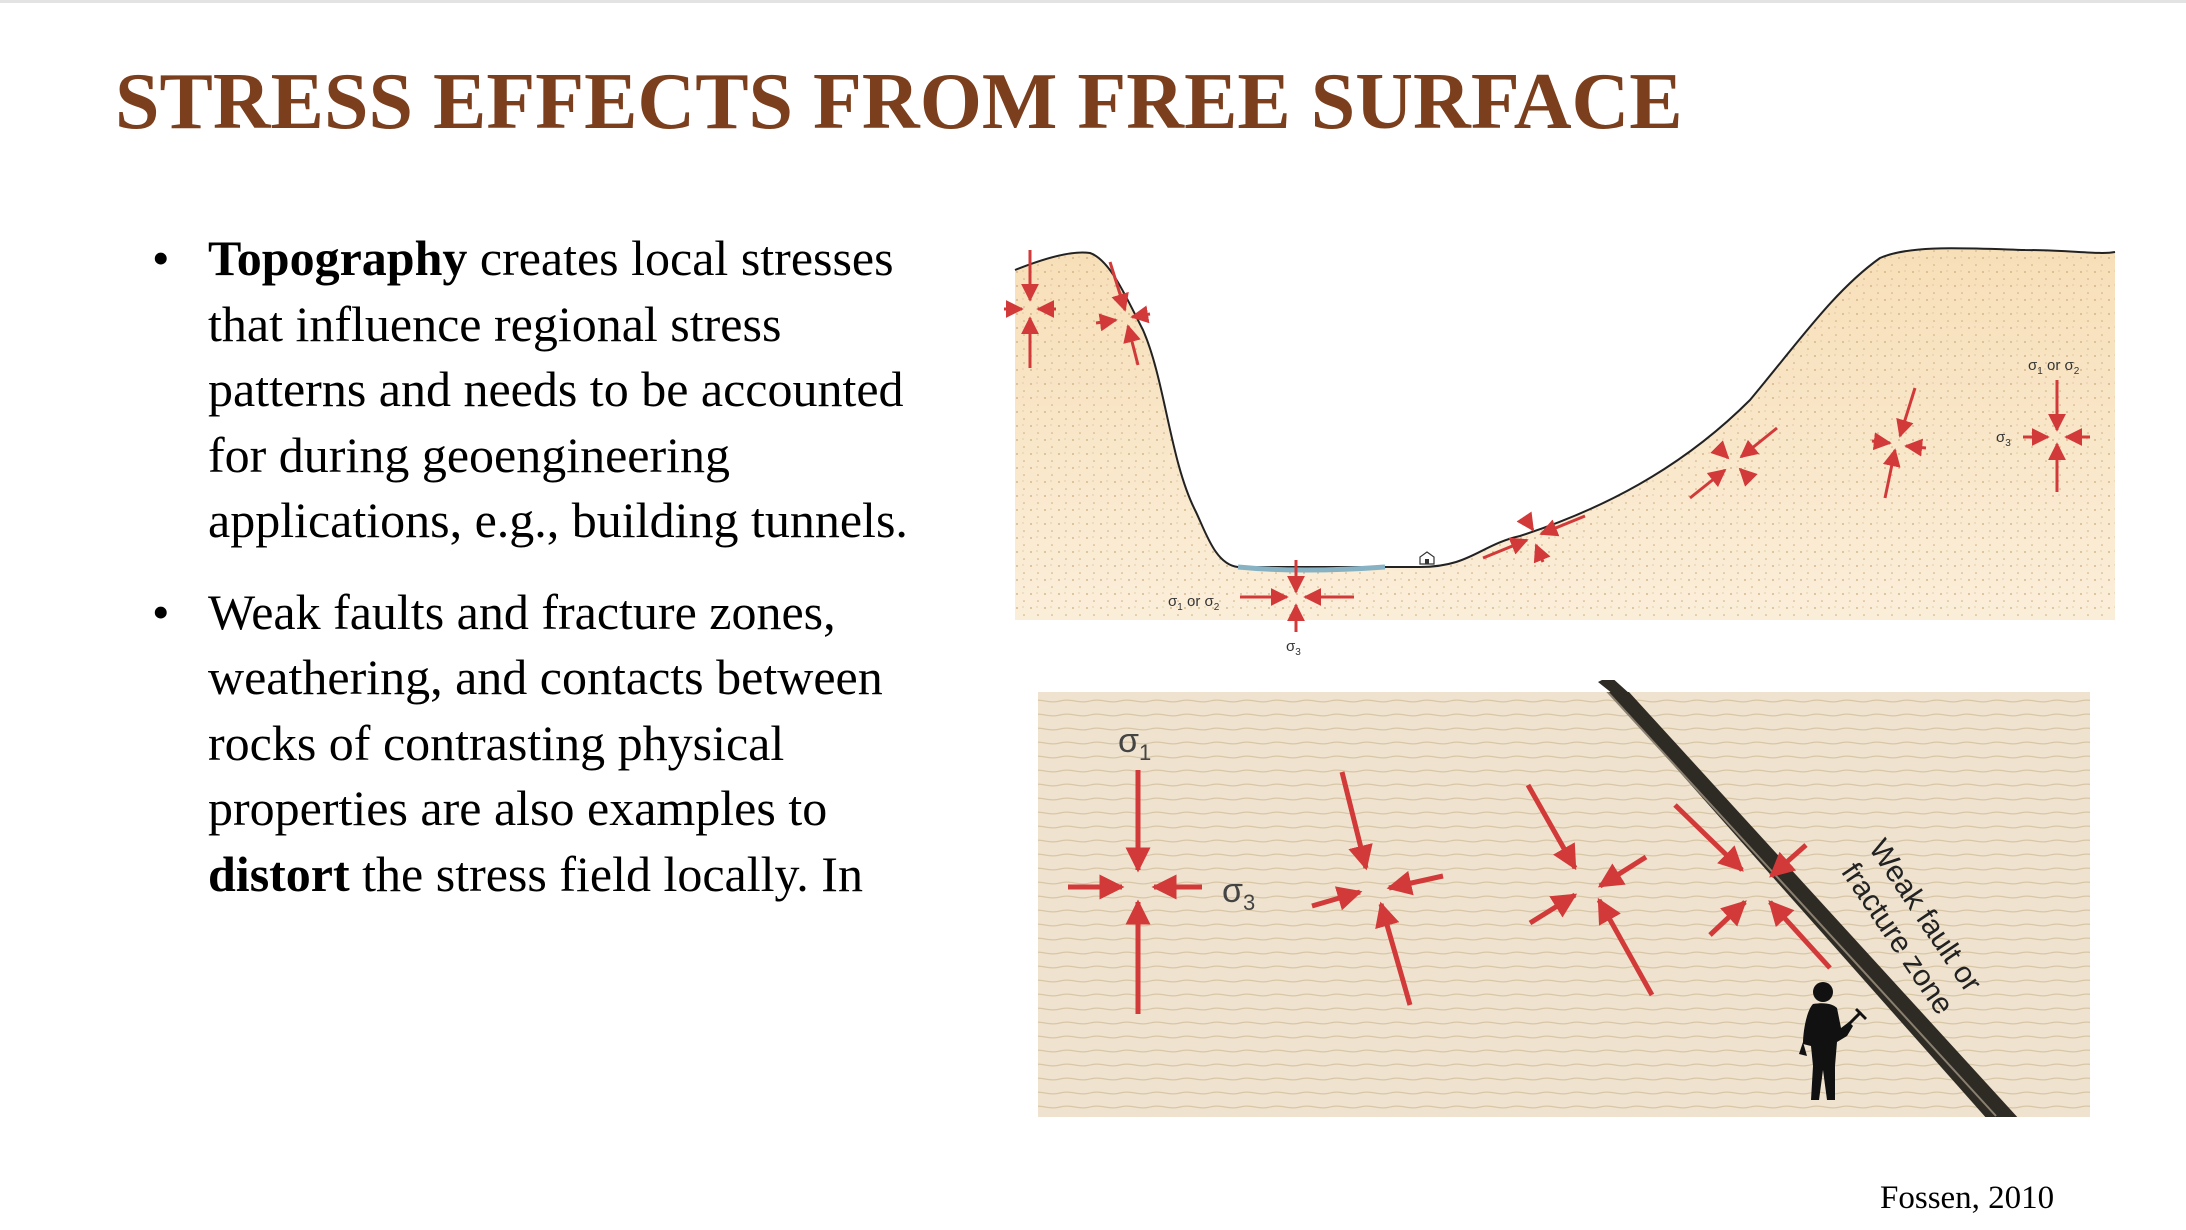  Describe the element at coordinates (1134, 743) in the screenshot. I see `label-sigma1: σ1` at that location.